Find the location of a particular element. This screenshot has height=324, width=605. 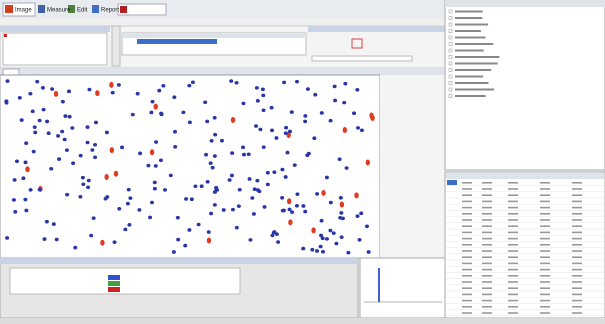

tab-label: Edit is located at coordinates (82, 11).